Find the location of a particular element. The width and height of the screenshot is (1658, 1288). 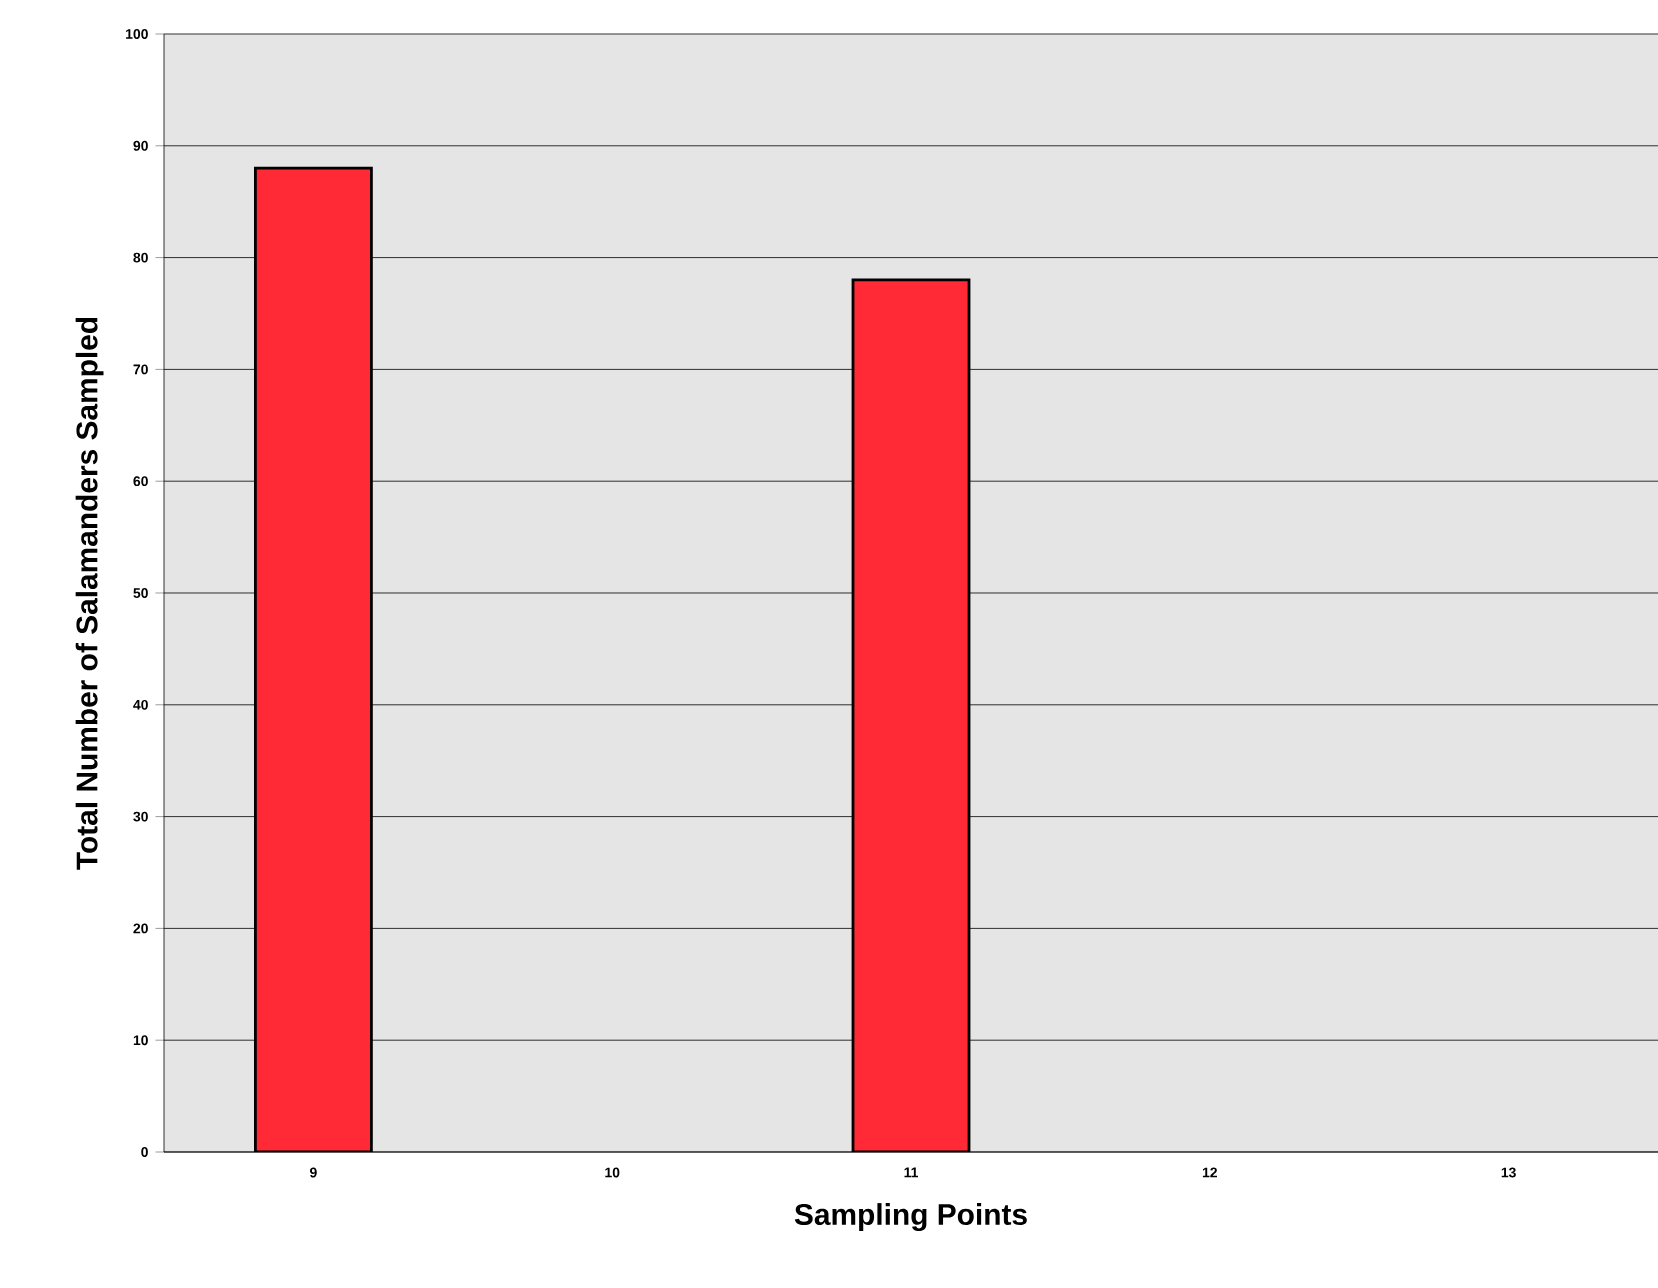

x-axis-title: Sampling Points is located at coordinates (910, 1217).